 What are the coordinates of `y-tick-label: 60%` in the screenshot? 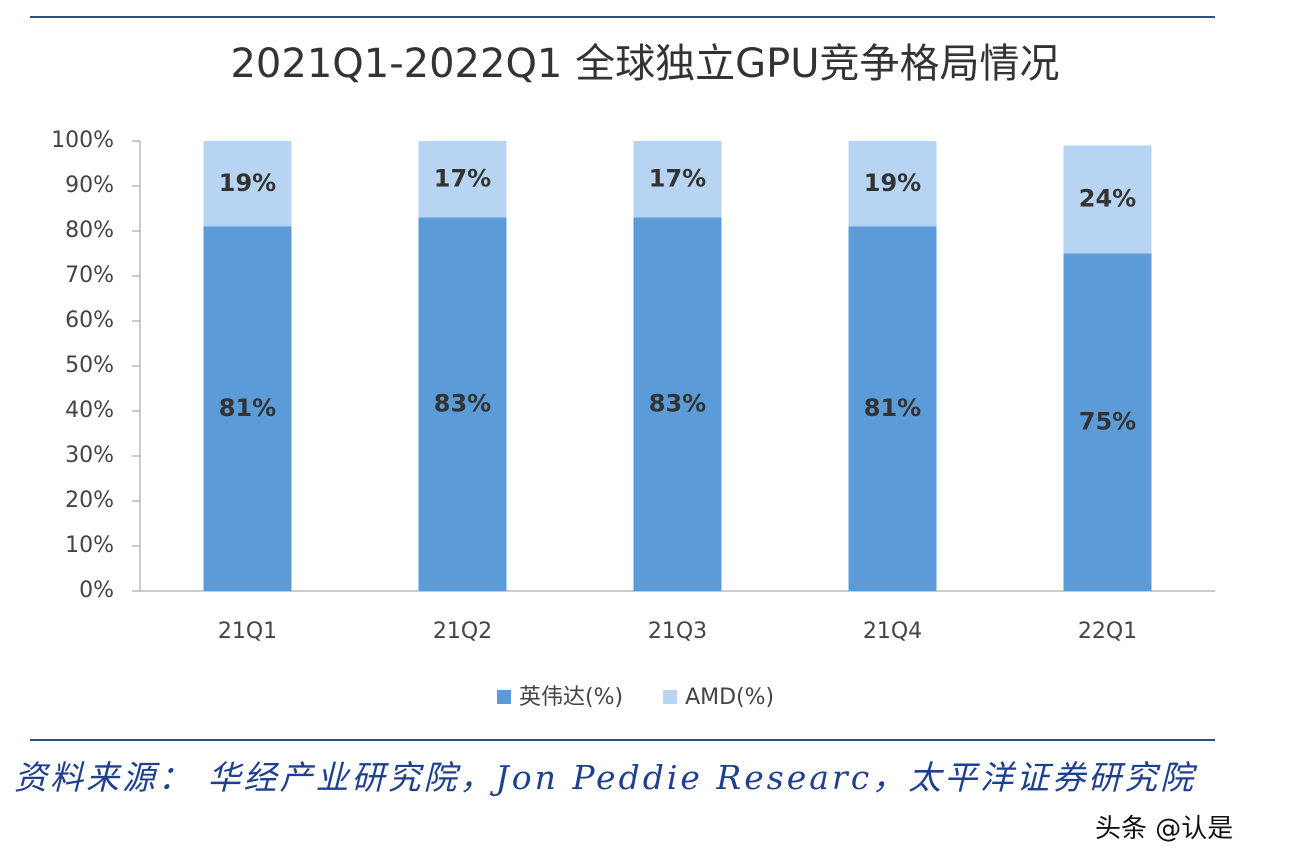 It's located at (89, 320).